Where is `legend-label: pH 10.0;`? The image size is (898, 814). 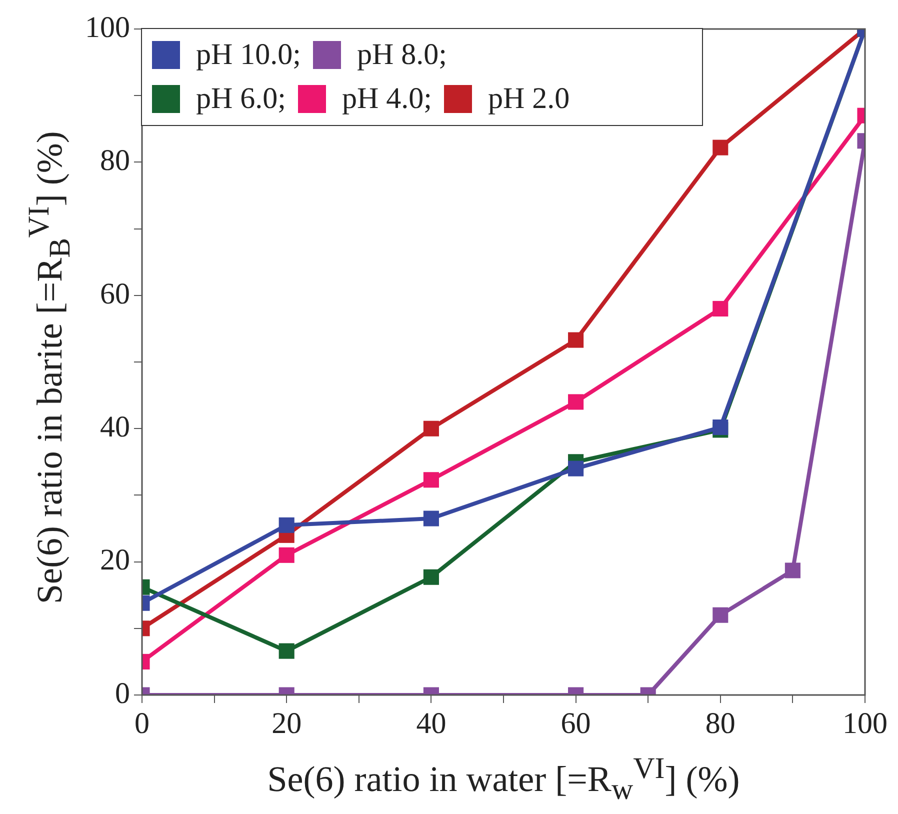 legend-label: pH 10.0; is located at coordinates (248, 55).